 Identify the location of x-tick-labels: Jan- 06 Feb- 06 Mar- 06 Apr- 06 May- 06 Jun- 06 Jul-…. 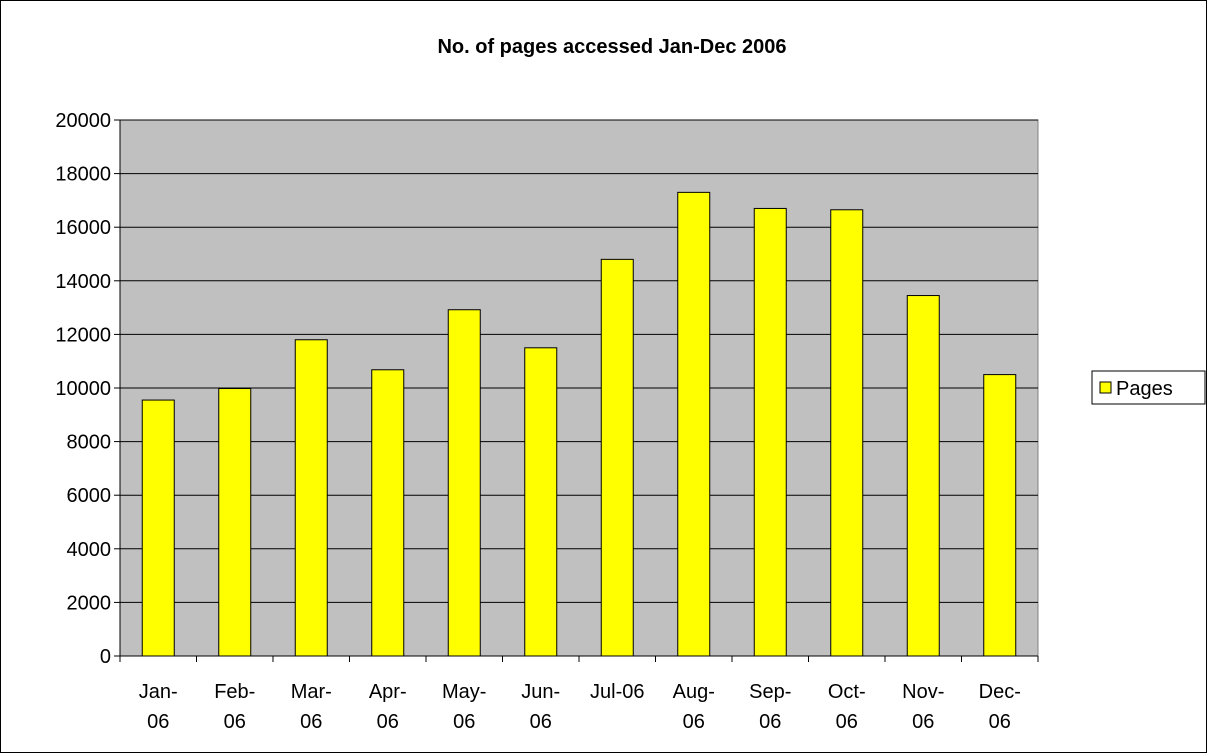
(580, 707).